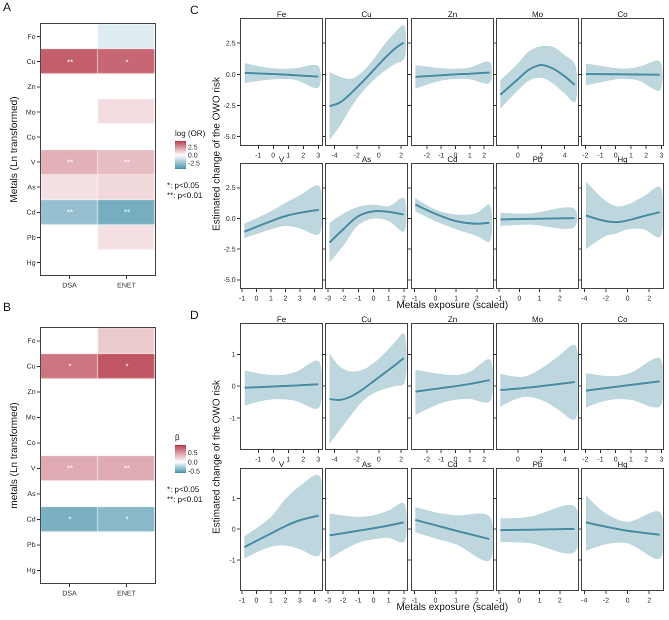 This screenshot has width=669, height=620. I want to click on chart-title: Cd, so click(452, 464).